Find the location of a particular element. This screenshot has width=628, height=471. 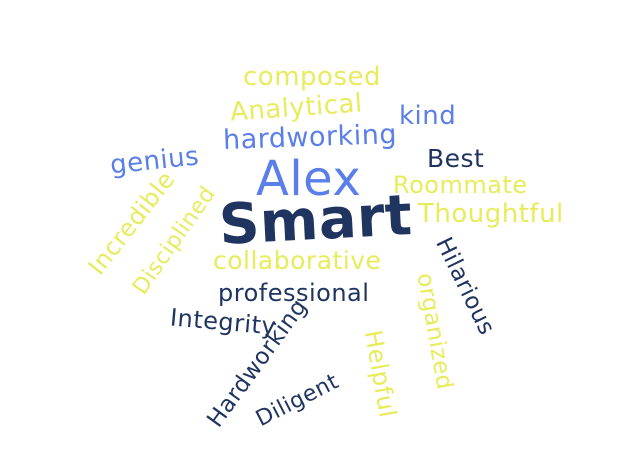

word-best: Best is located at coordinates (456, 158).